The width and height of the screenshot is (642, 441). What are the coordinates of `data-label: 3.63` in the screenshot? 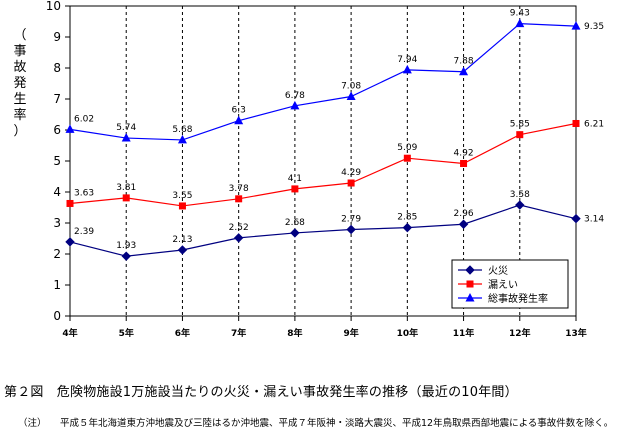 It's located at (84, 193).